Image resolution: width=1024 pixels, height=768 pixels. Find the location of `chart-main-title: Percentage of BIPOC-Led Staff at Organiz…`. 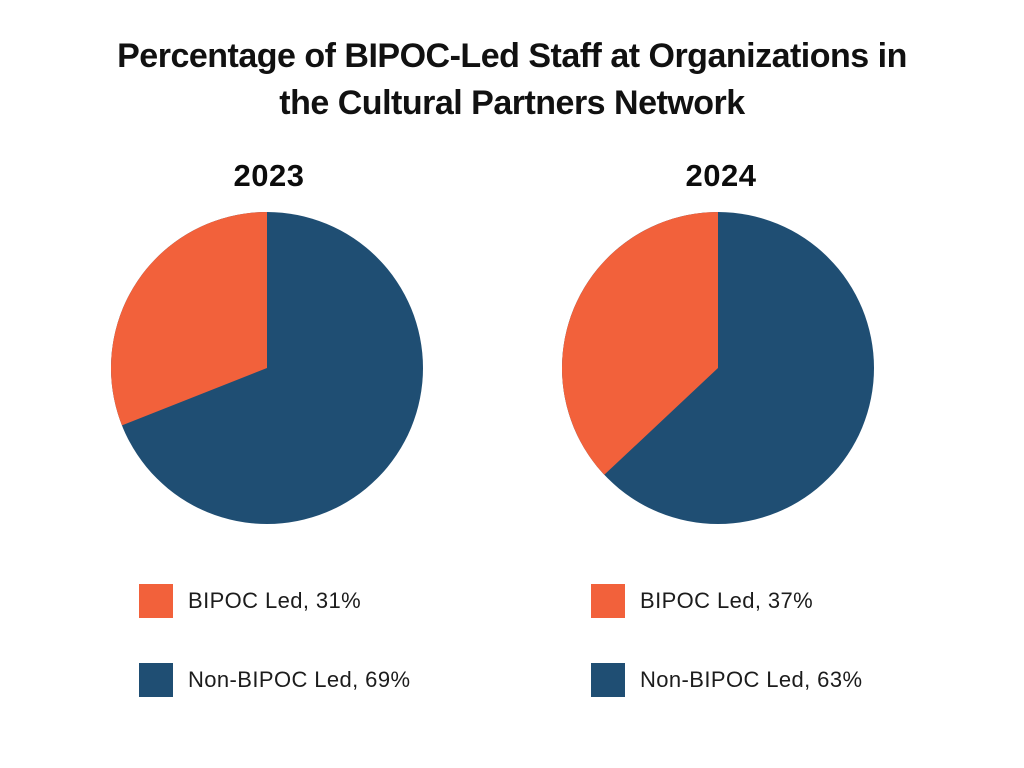

chart-main-title: Percentage of BIPOC-Led Staff at Organiz… is located at coordinates (512, 80).